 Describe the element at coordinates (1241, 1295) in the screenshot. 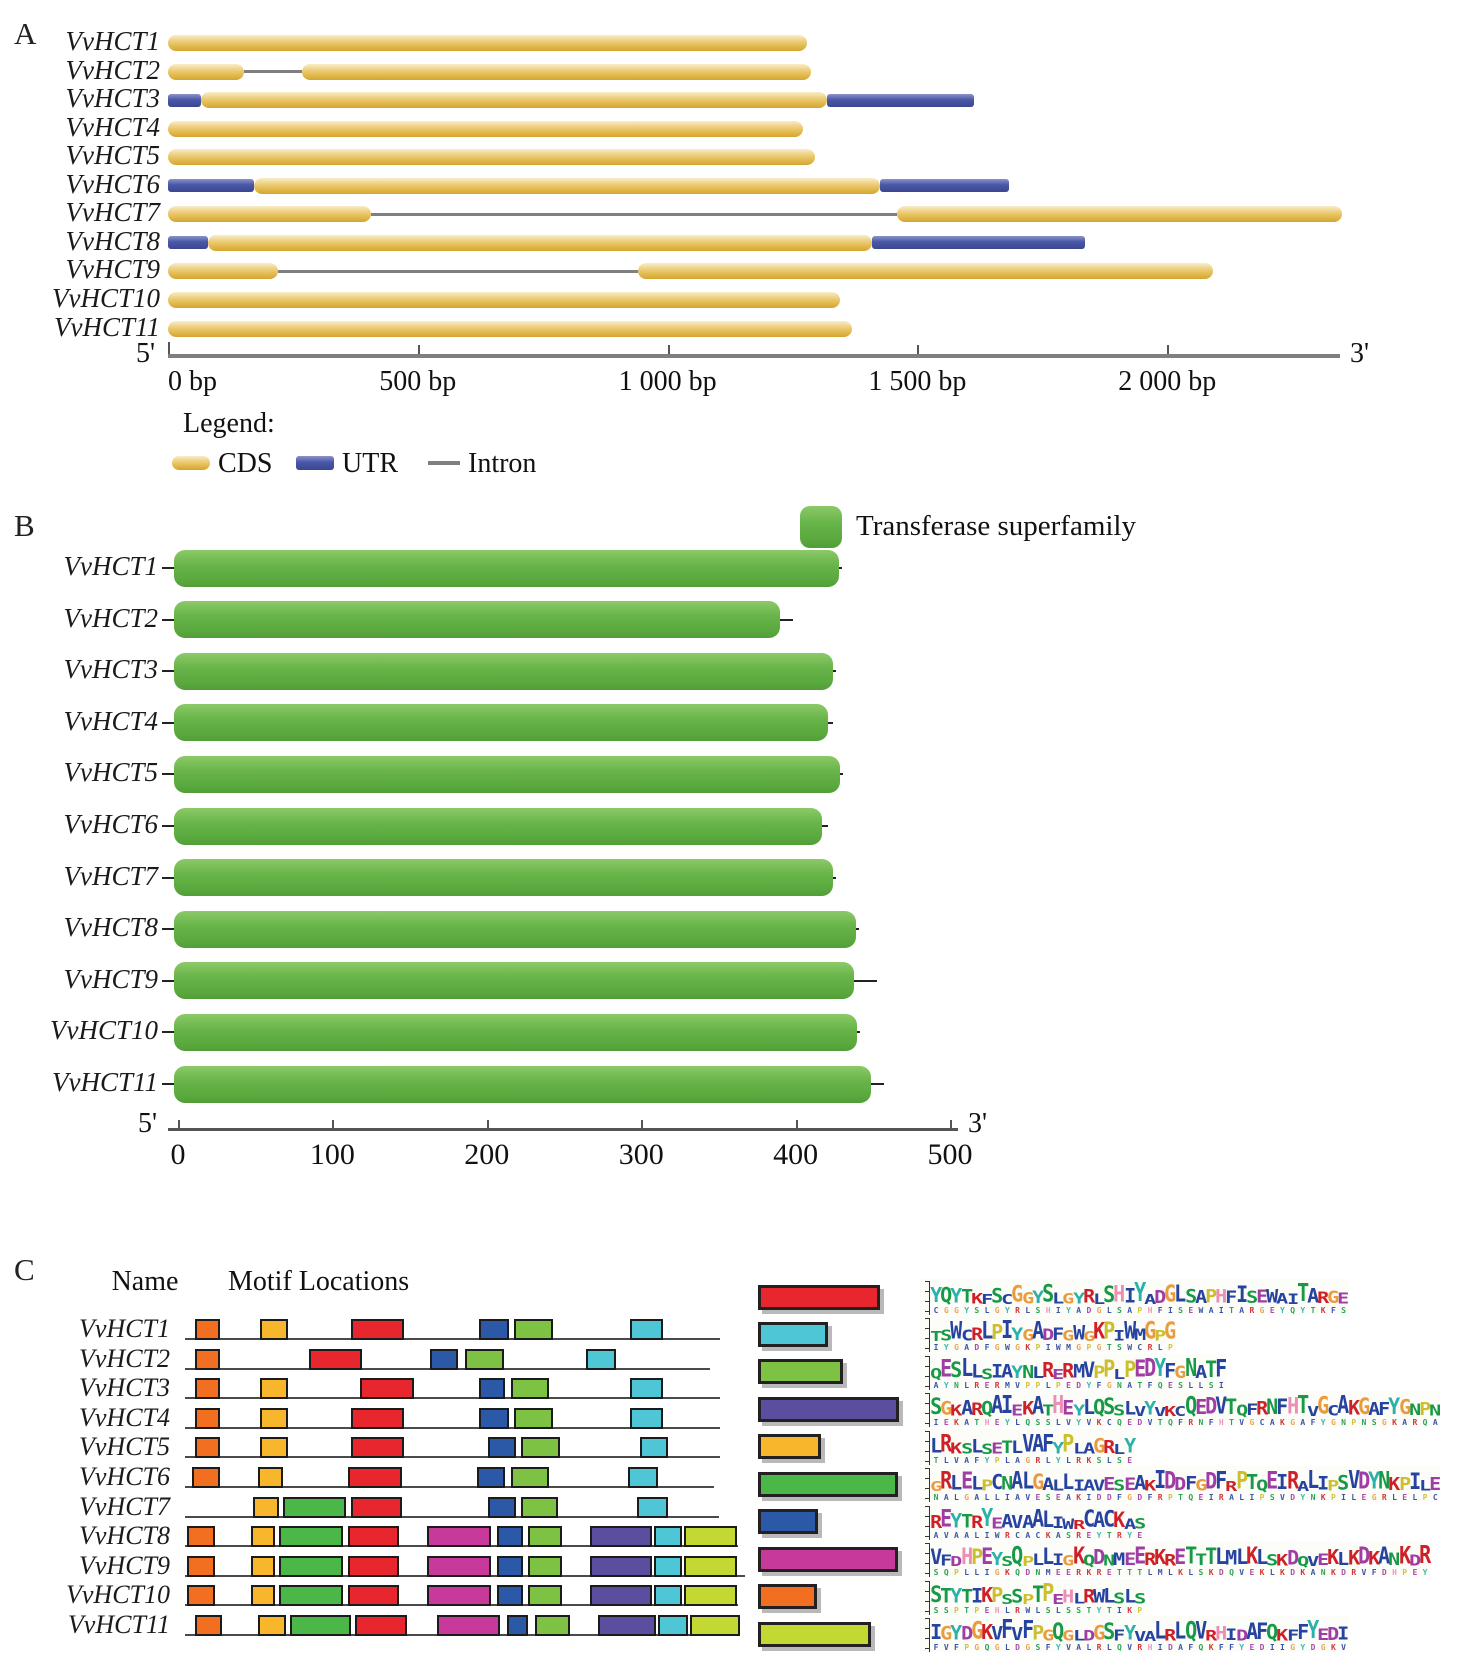

I see `logo-main-letter: I` at that location.